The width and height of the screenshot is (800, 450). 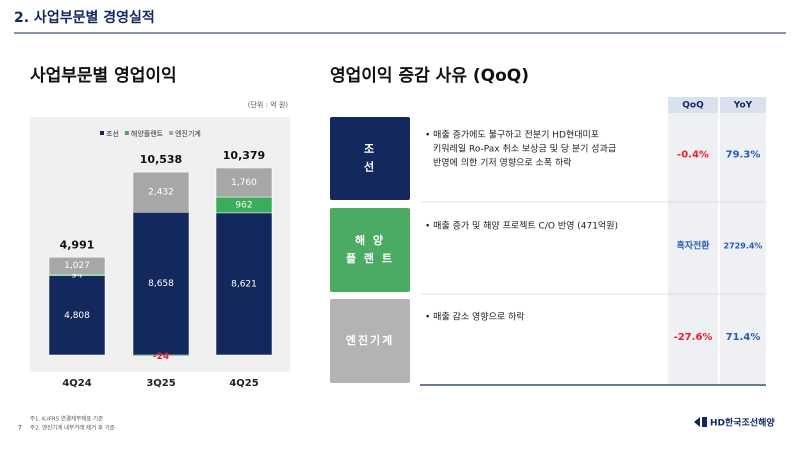 What do you see at coordinates (743, 240) in the screenshot?
I see `yoy-column-bg` at bounding box center [743, 240].